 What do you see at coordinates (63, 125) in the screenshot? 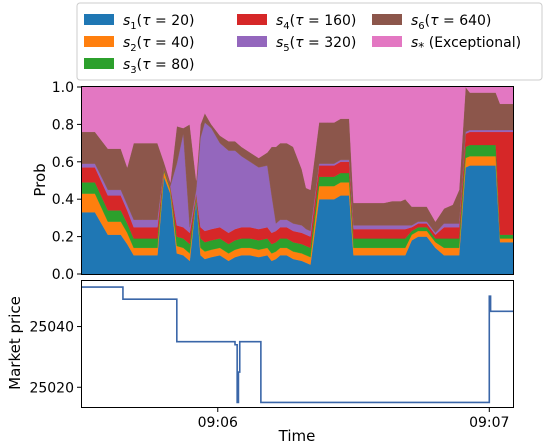
I see `y-tick-label: 0.8` at bounding box center [63, 125].